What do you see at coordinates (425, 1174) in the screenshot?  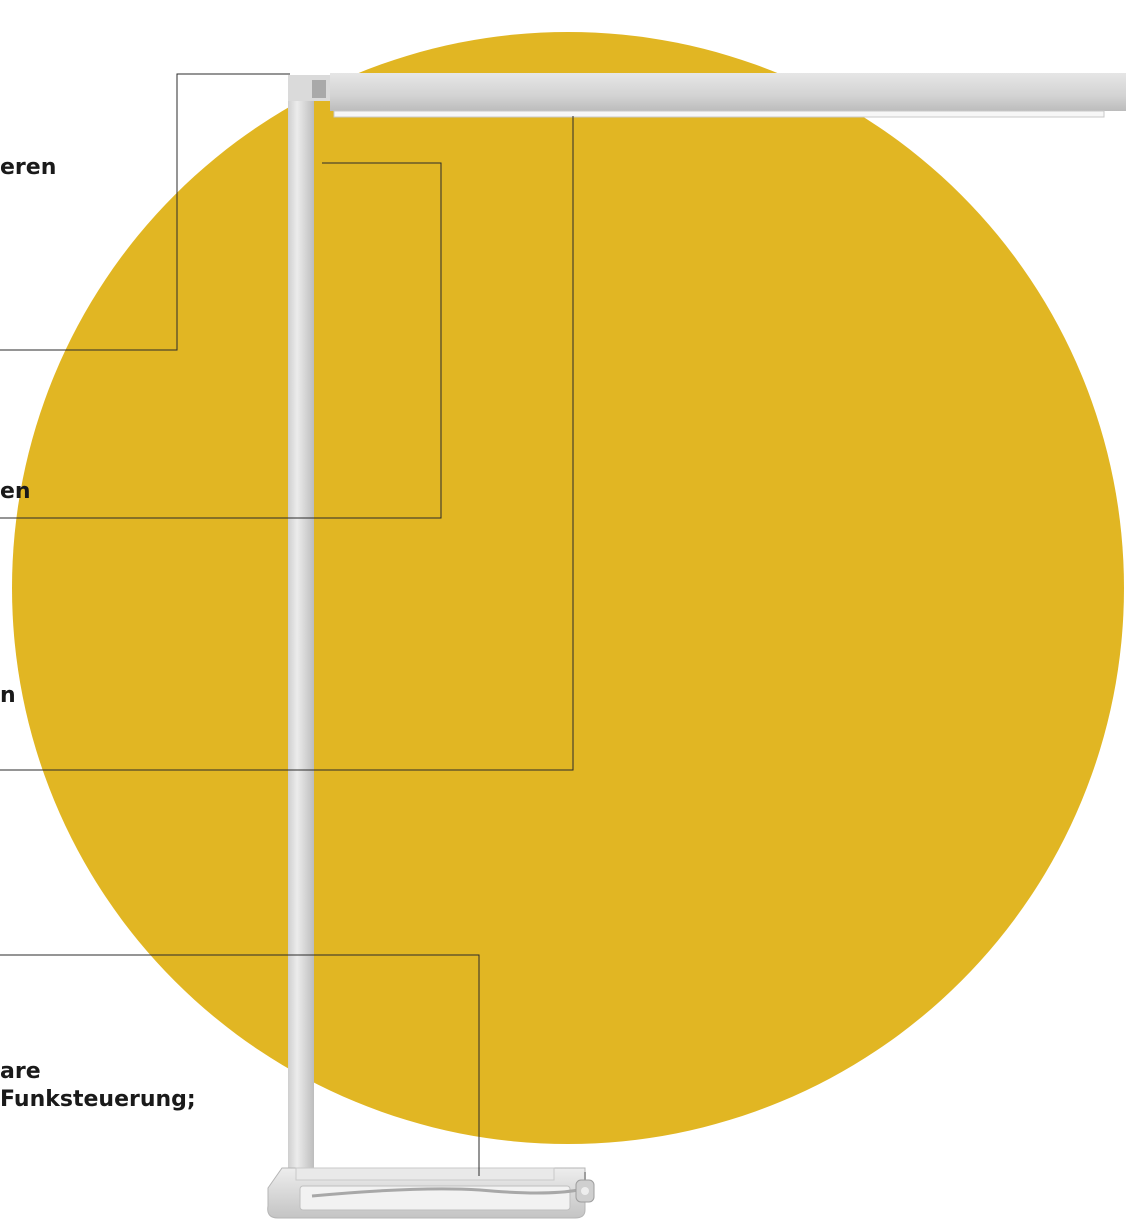 I see `lamp-base-top` at bounding box center [425, 1174].